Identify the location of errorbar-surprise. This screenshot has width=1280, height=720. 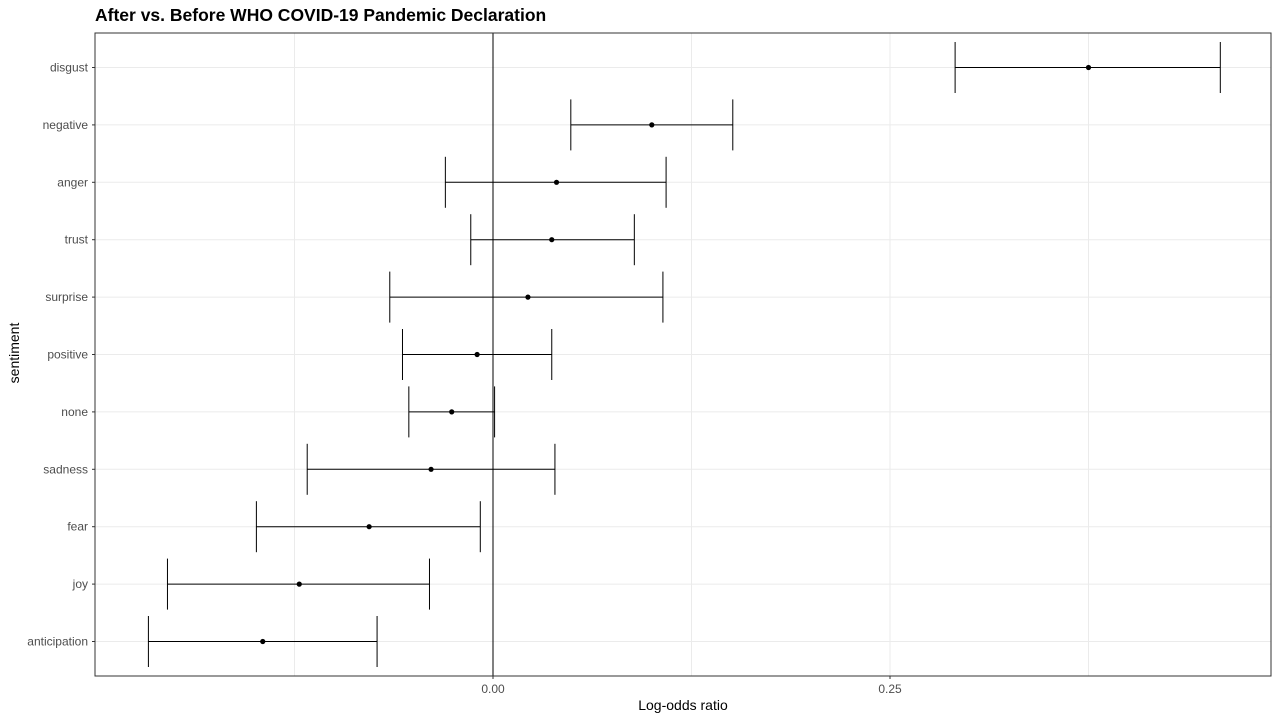
(526, 297).